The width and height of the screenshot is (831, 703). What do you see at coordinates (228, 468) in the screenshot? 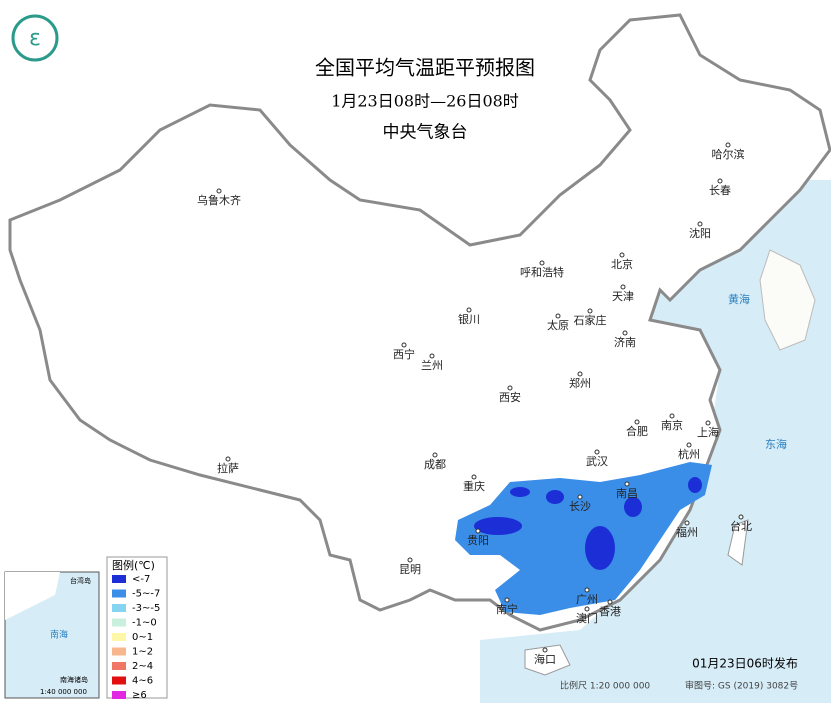
I see `city-label: 拉萨` at bounding box center [228, 468].